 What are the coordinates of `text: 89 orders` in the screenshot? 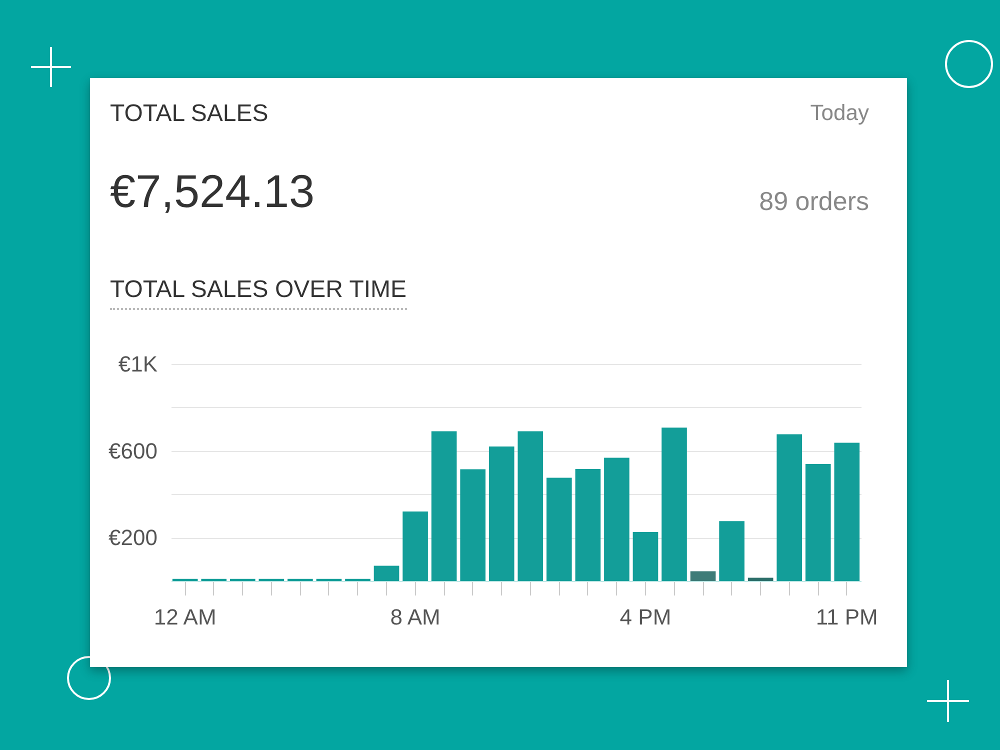 It's located at (814, 201).